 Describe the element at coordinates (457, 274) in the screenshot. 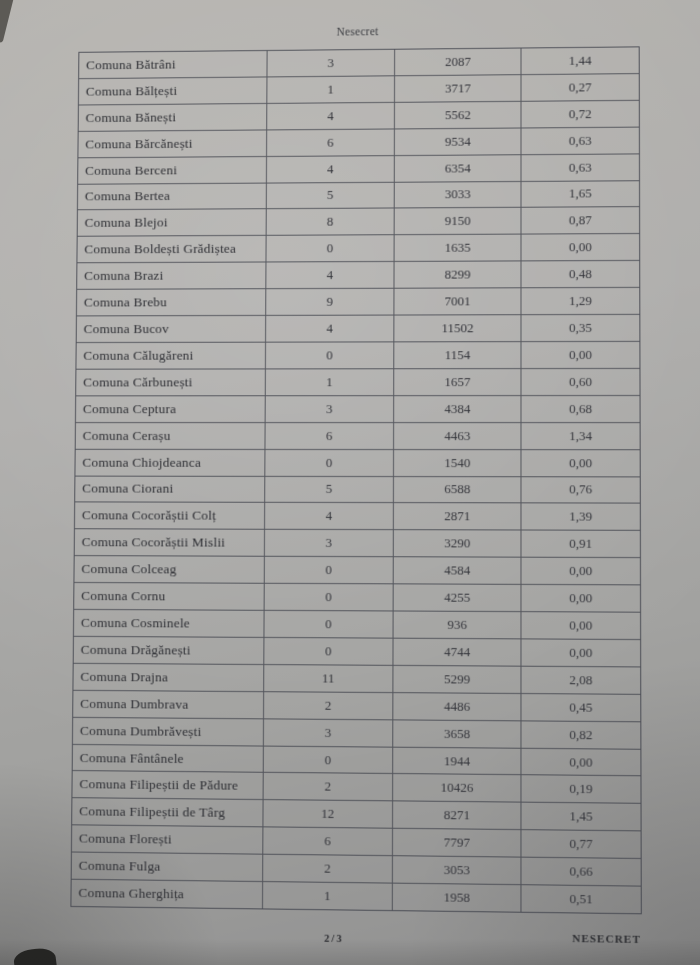

I see `population-cell: 8299` at that location.